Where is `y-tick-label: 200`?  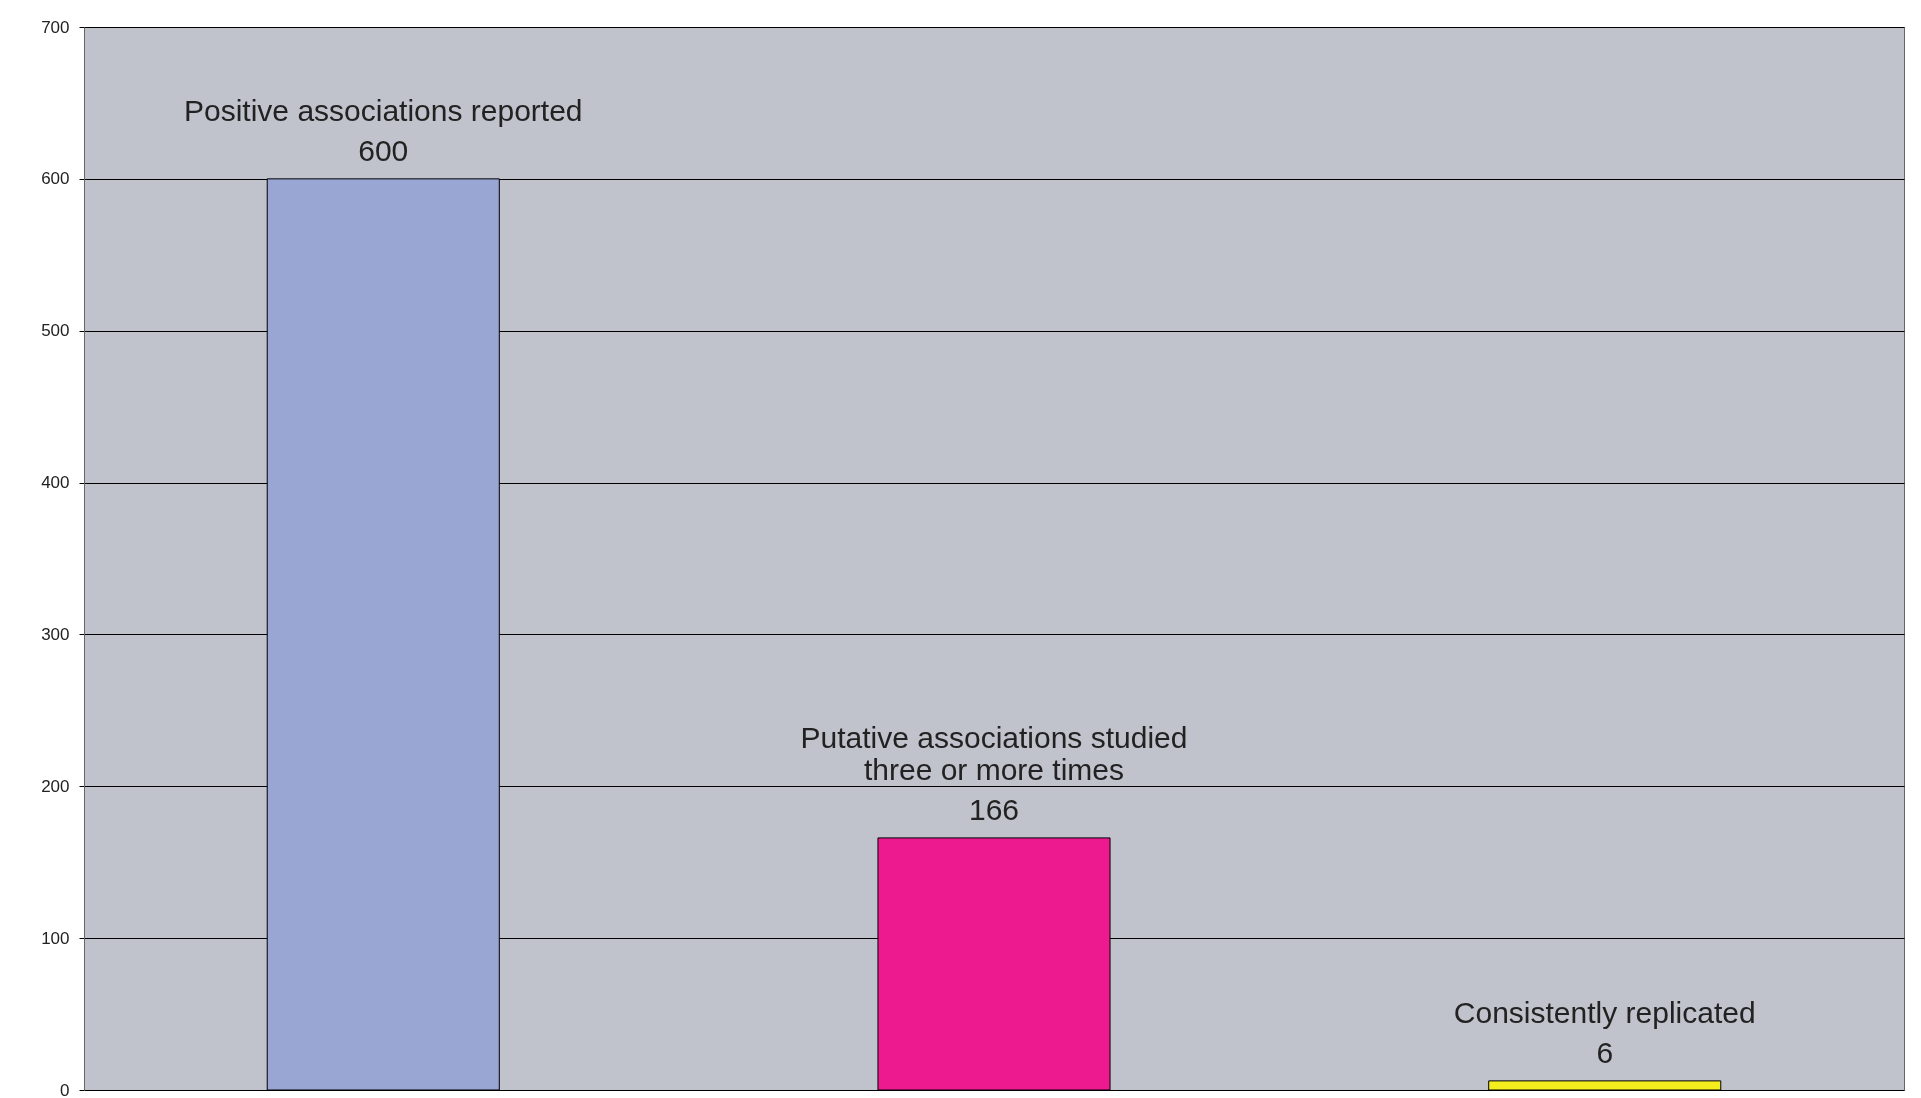 y-tick-label: 200 is located at coordinates (55, 786).